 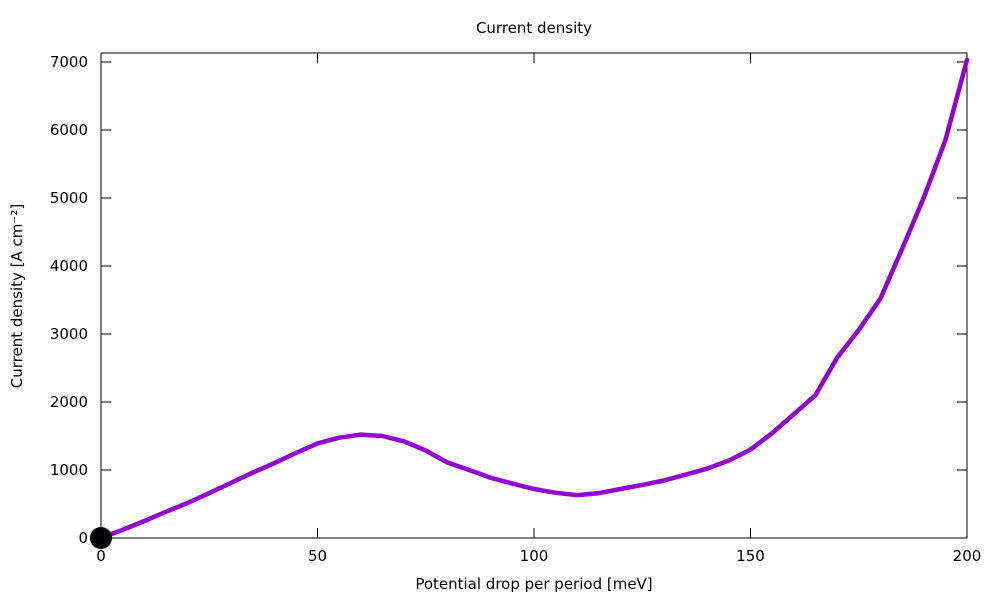 What do you see at coordinates (101, 538) in the screenshot?
I see `origin-marker` at bounding box center [101, 538].